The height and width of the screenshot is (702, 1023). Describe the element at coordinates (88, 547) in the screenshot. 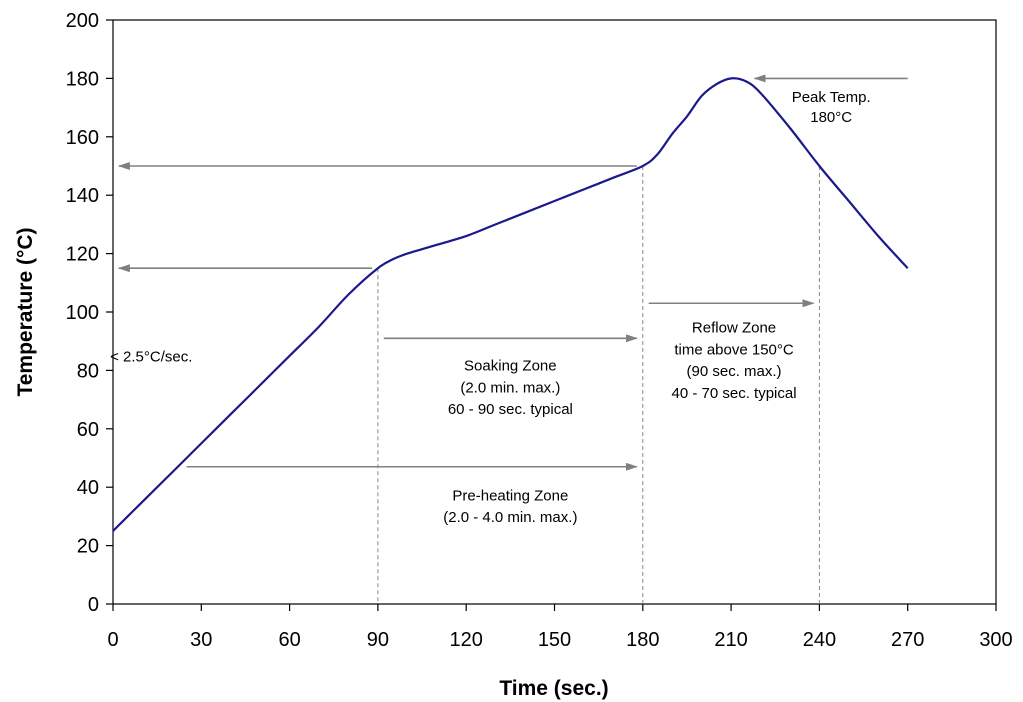

I see `y-tick-label: 20` at that location.